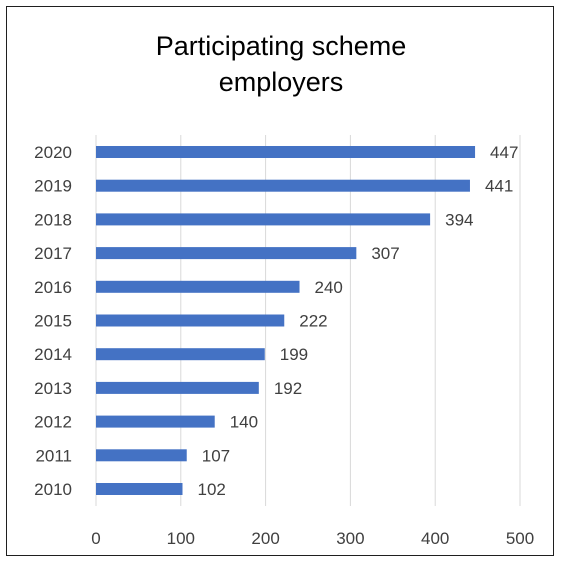  Describe the element at coordinates (53, 152) in the screenshot. I see `y-tick-label-2020: 2020` at that location.